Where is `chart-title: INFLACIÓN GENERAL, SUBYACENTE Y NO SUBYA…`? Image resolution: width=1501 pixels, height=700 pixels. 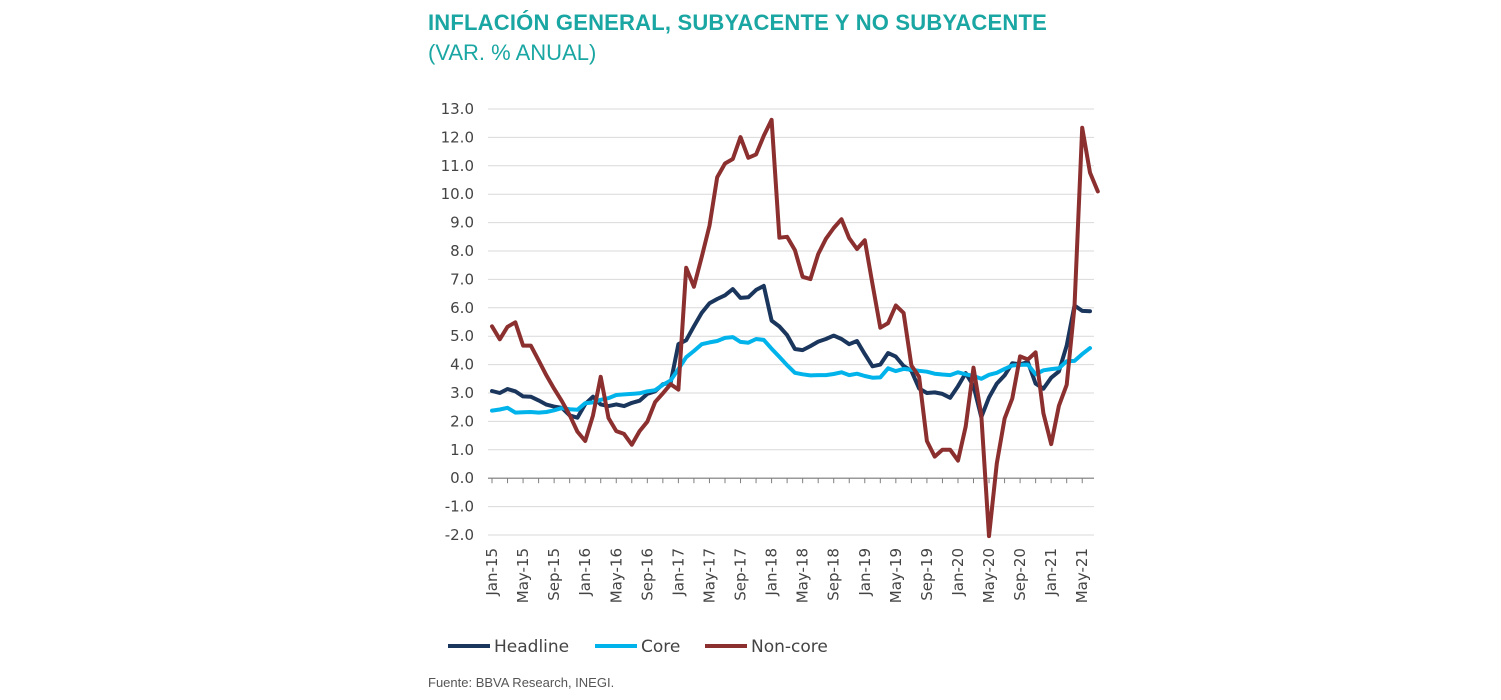
chart-title: INFLACIÓN GENERAL, SUBYACENTE Y NO SUBYA… is located at coordinates (737, 22).